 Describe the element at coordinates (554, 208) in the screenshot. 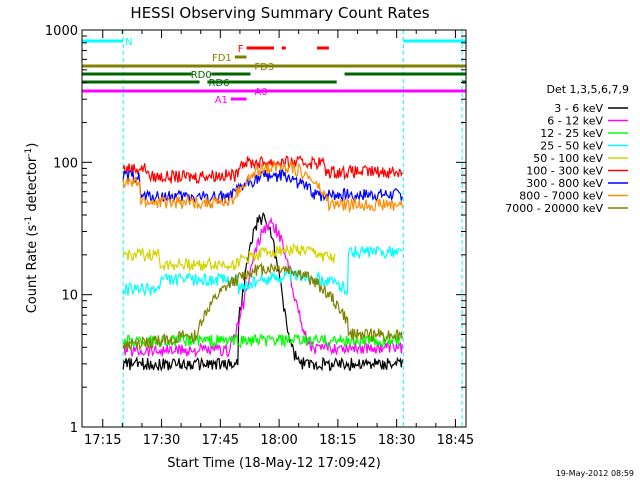

I see `legend-entry-label: 7000 - 20000 keV` at that location.